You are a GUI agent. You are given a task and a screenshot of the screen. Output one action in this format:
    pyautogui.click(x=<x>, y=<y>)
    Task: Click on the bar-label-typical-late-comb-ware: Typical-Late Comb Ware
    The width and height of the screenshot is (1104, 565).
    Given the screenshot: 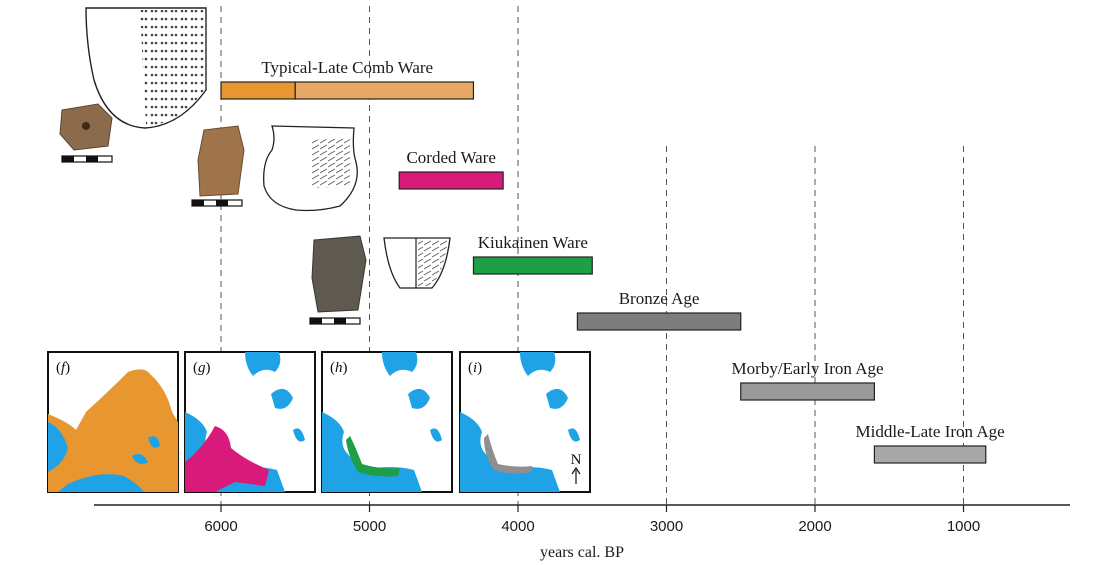 What is the action you would take?
    pyautogui.click(x=347, y=67)
    